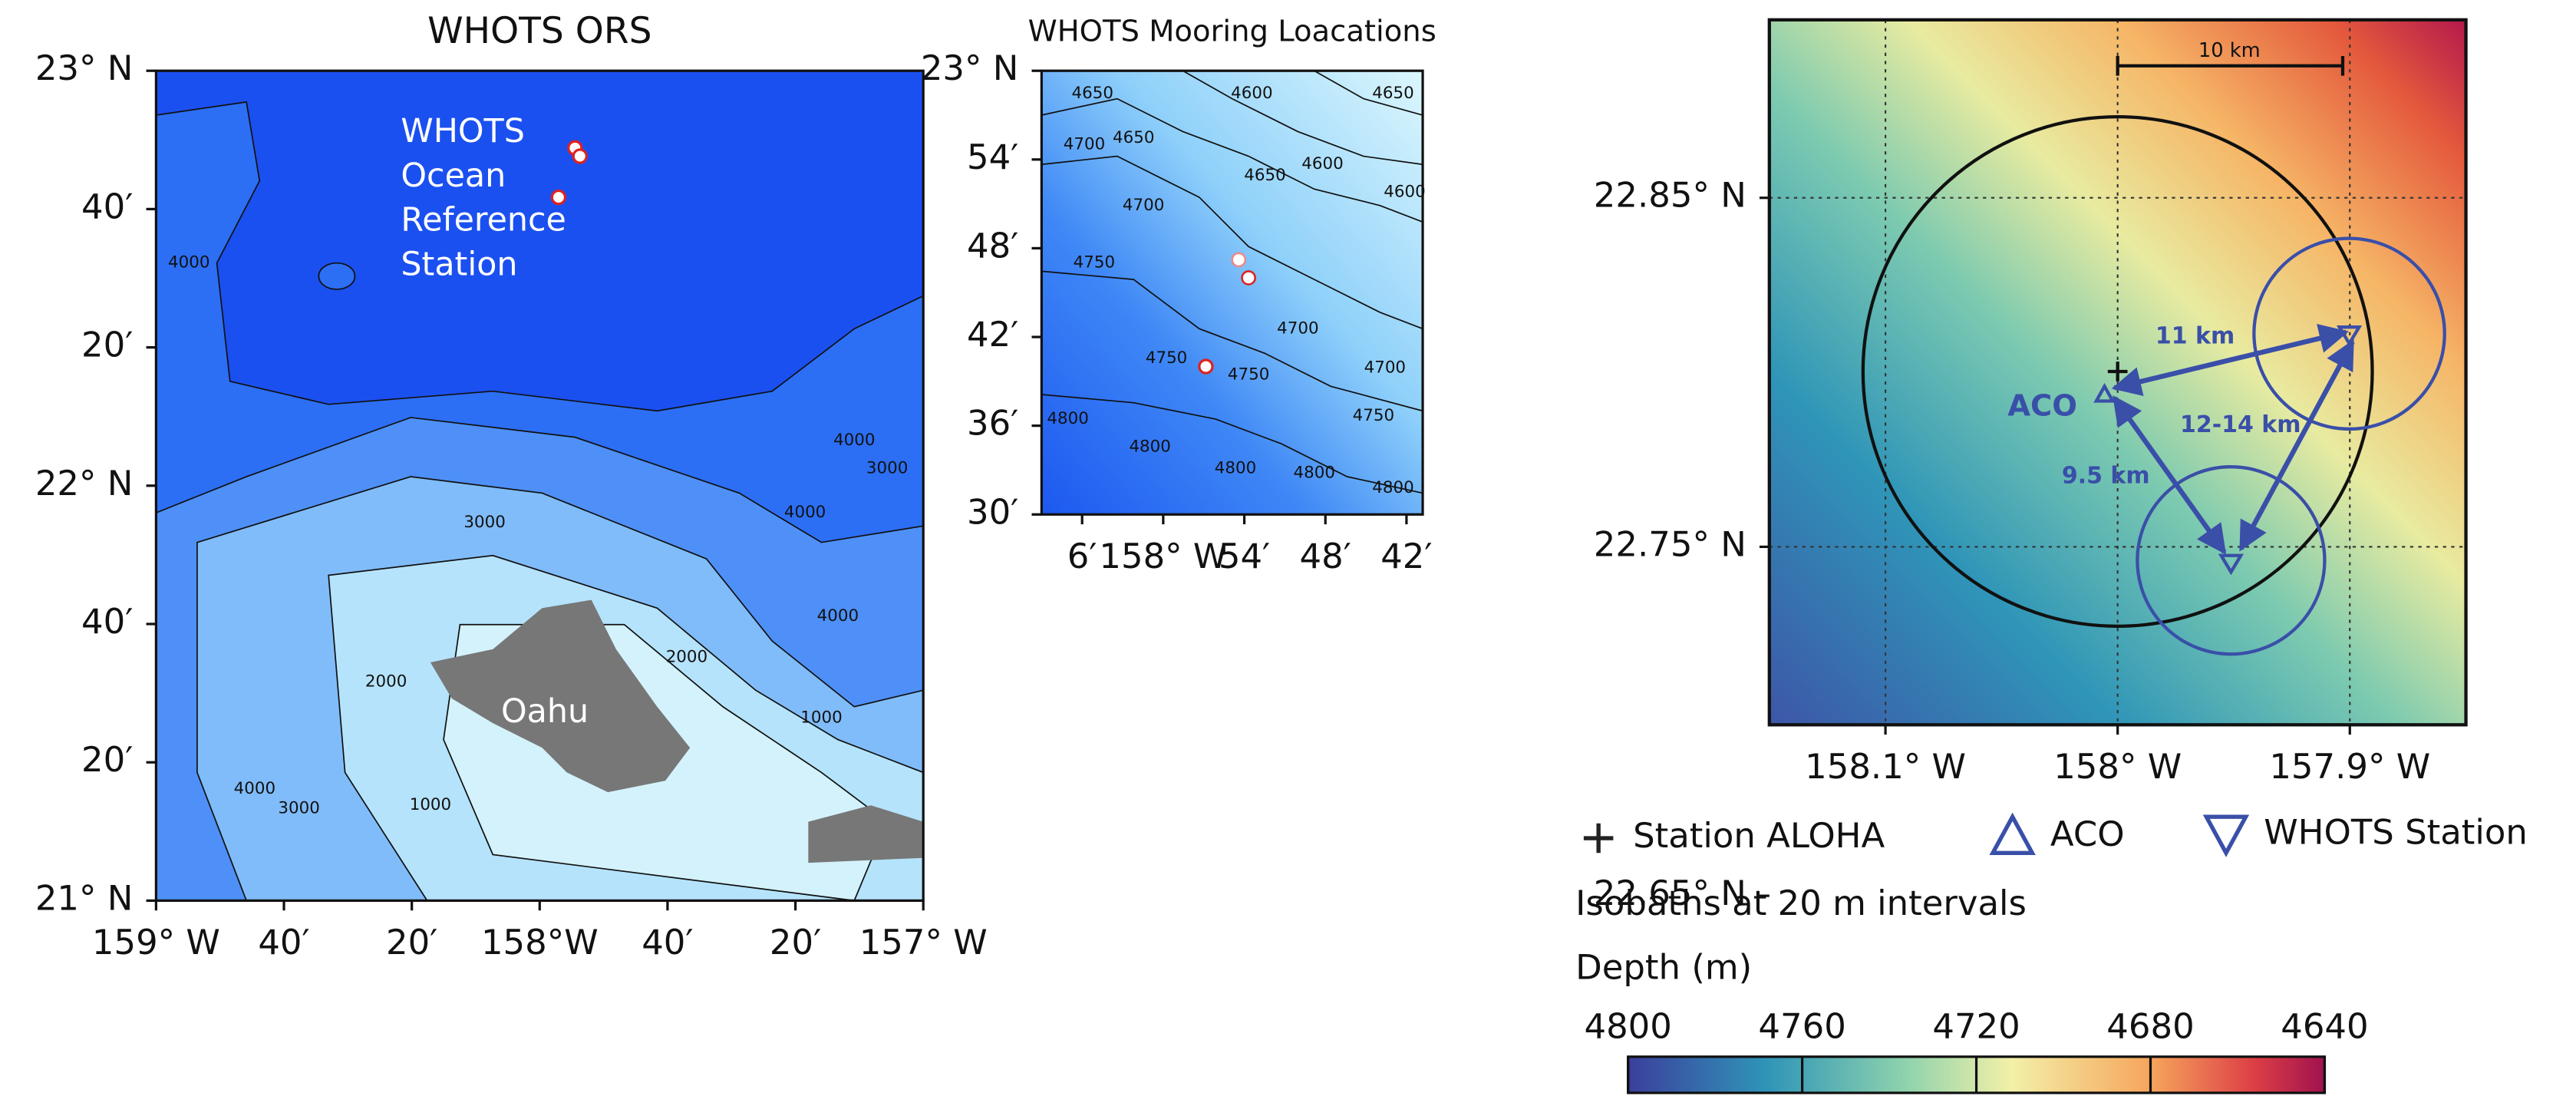  What do you see at coordinates (2042, 406) in the screenshot?
I see `site-label: ACO` at bounding box center [2042, 406].